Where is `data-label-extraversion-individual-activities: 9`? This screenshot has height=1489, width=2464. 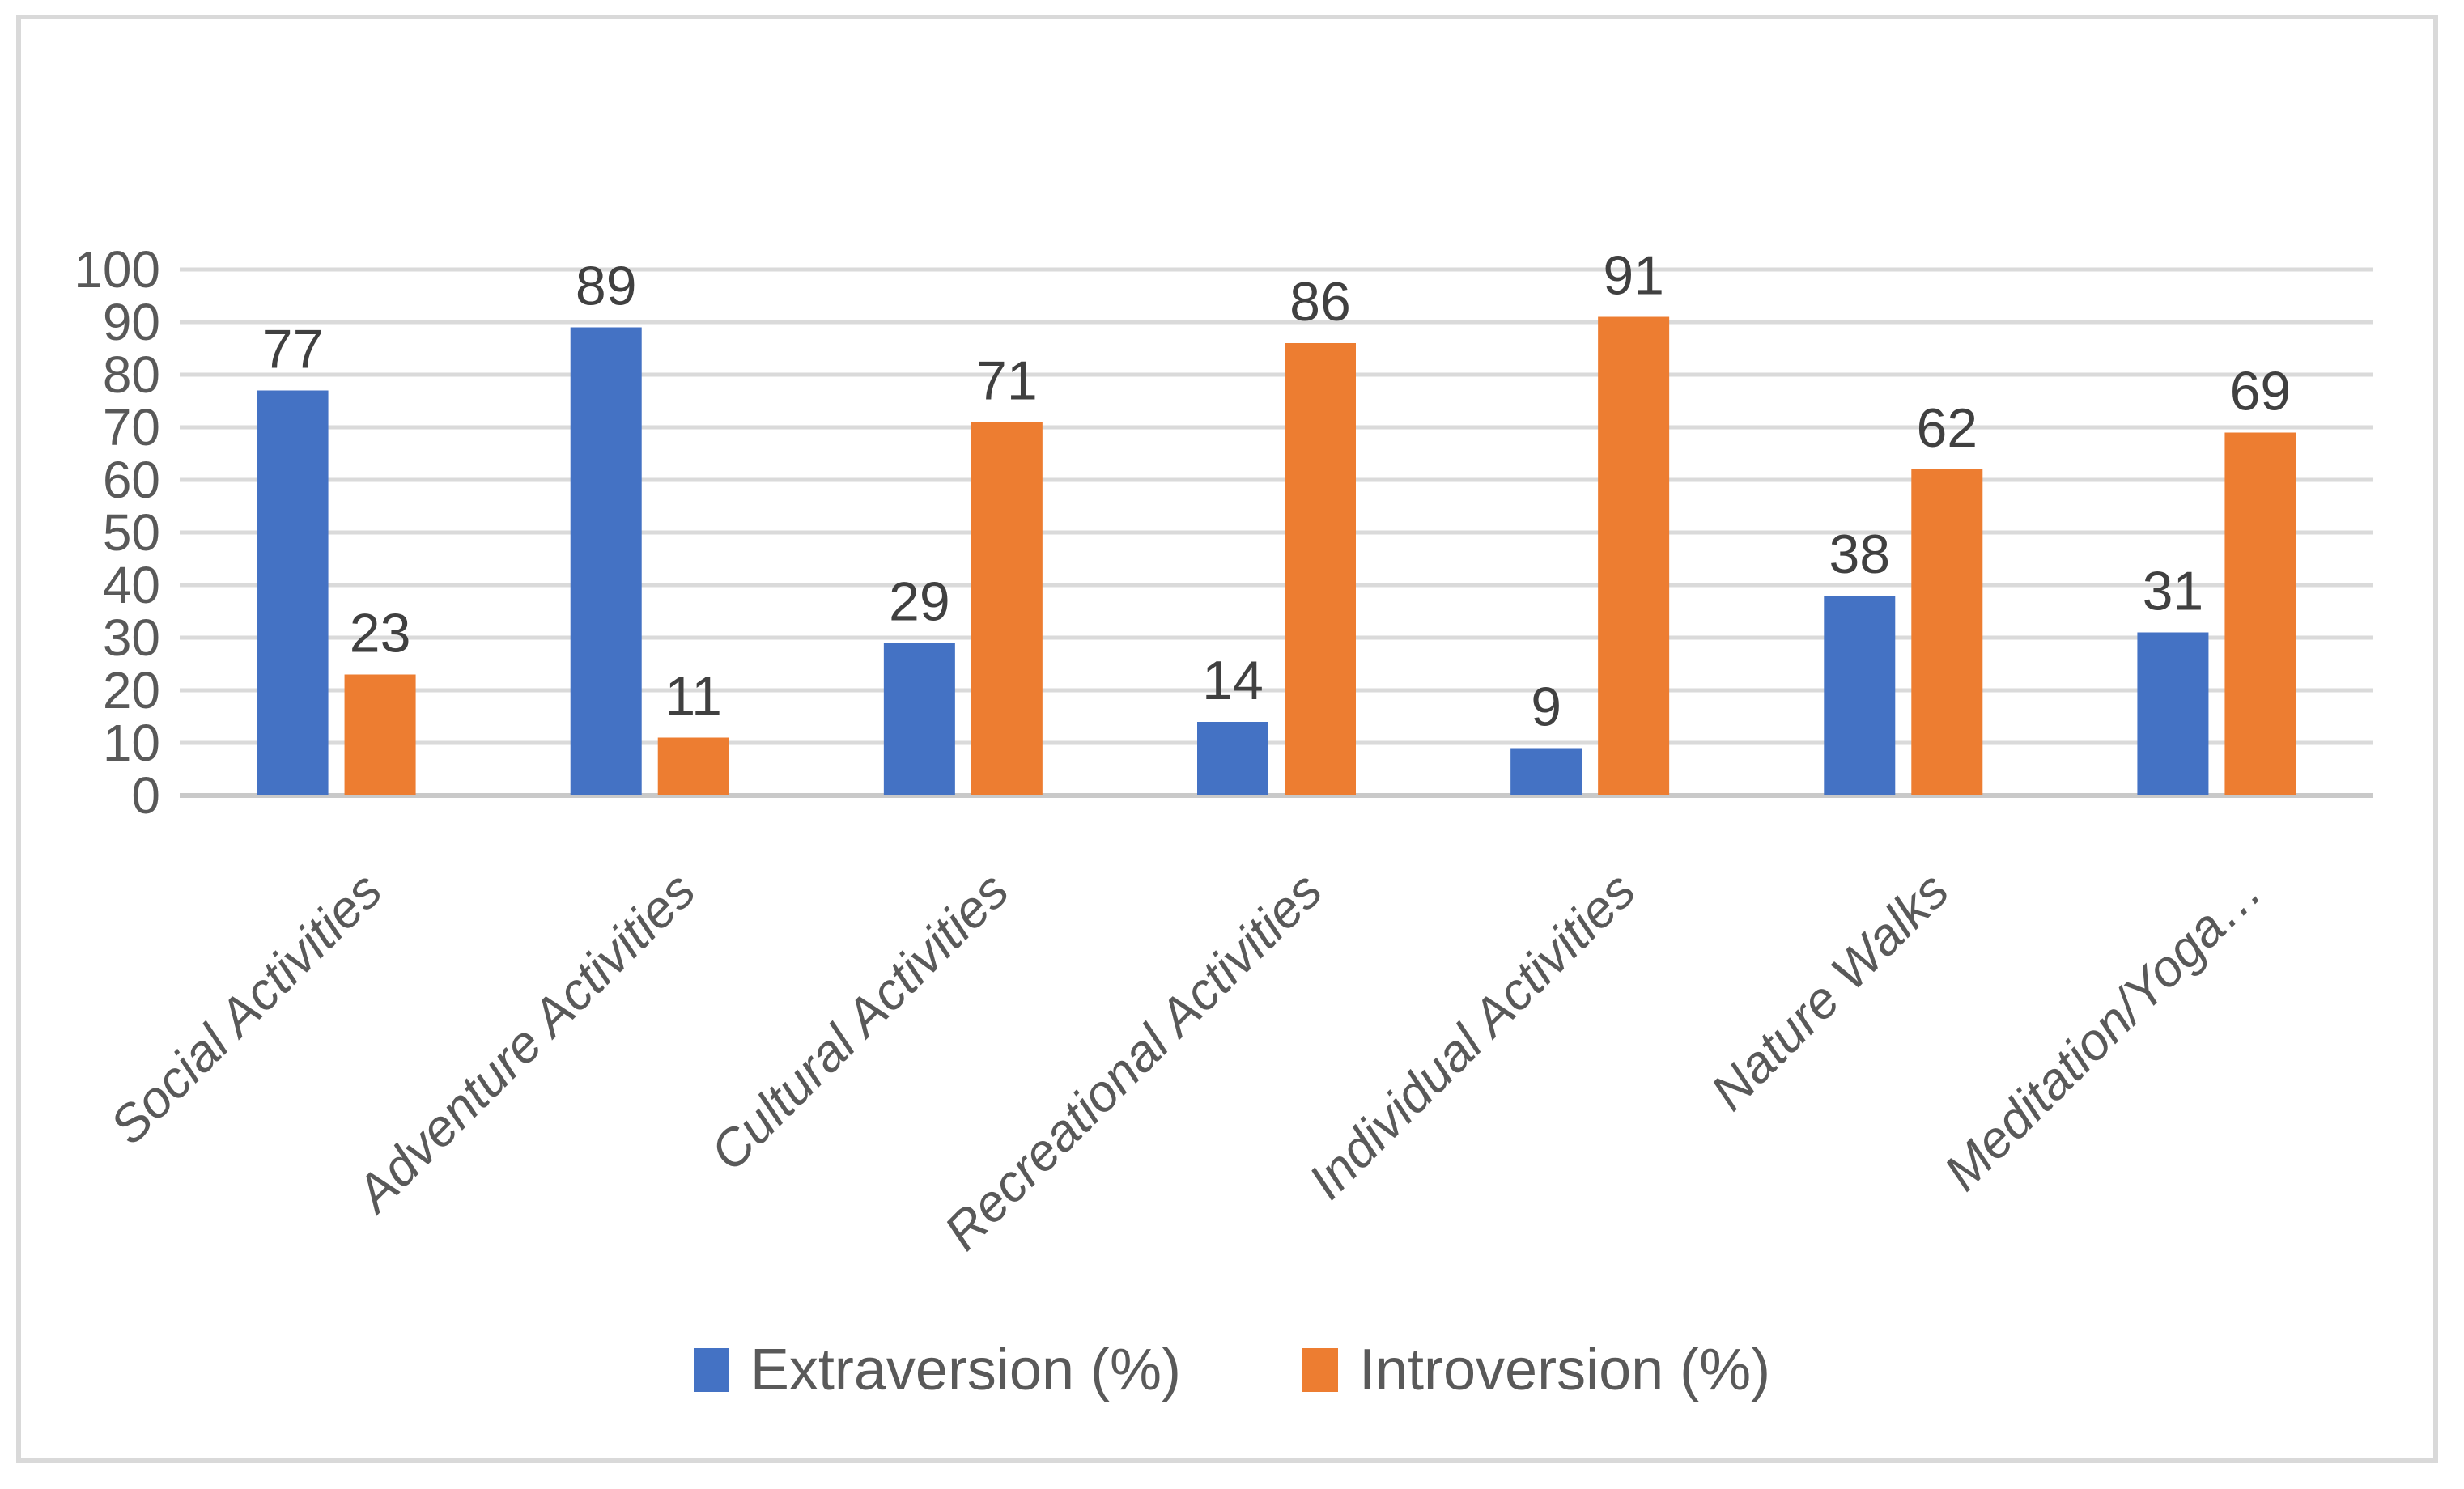 data-label-extraversion-individual-activities: 9 is located at coordinates (1546, 707).